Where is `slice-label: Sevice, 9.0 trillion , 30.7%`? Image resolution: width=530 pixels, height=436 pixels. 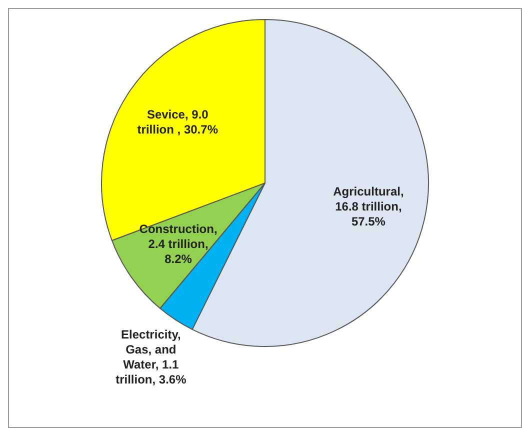 slice-label: Sevice, 9.0 trillion , 30.7% is located at coordinates (177, 121).